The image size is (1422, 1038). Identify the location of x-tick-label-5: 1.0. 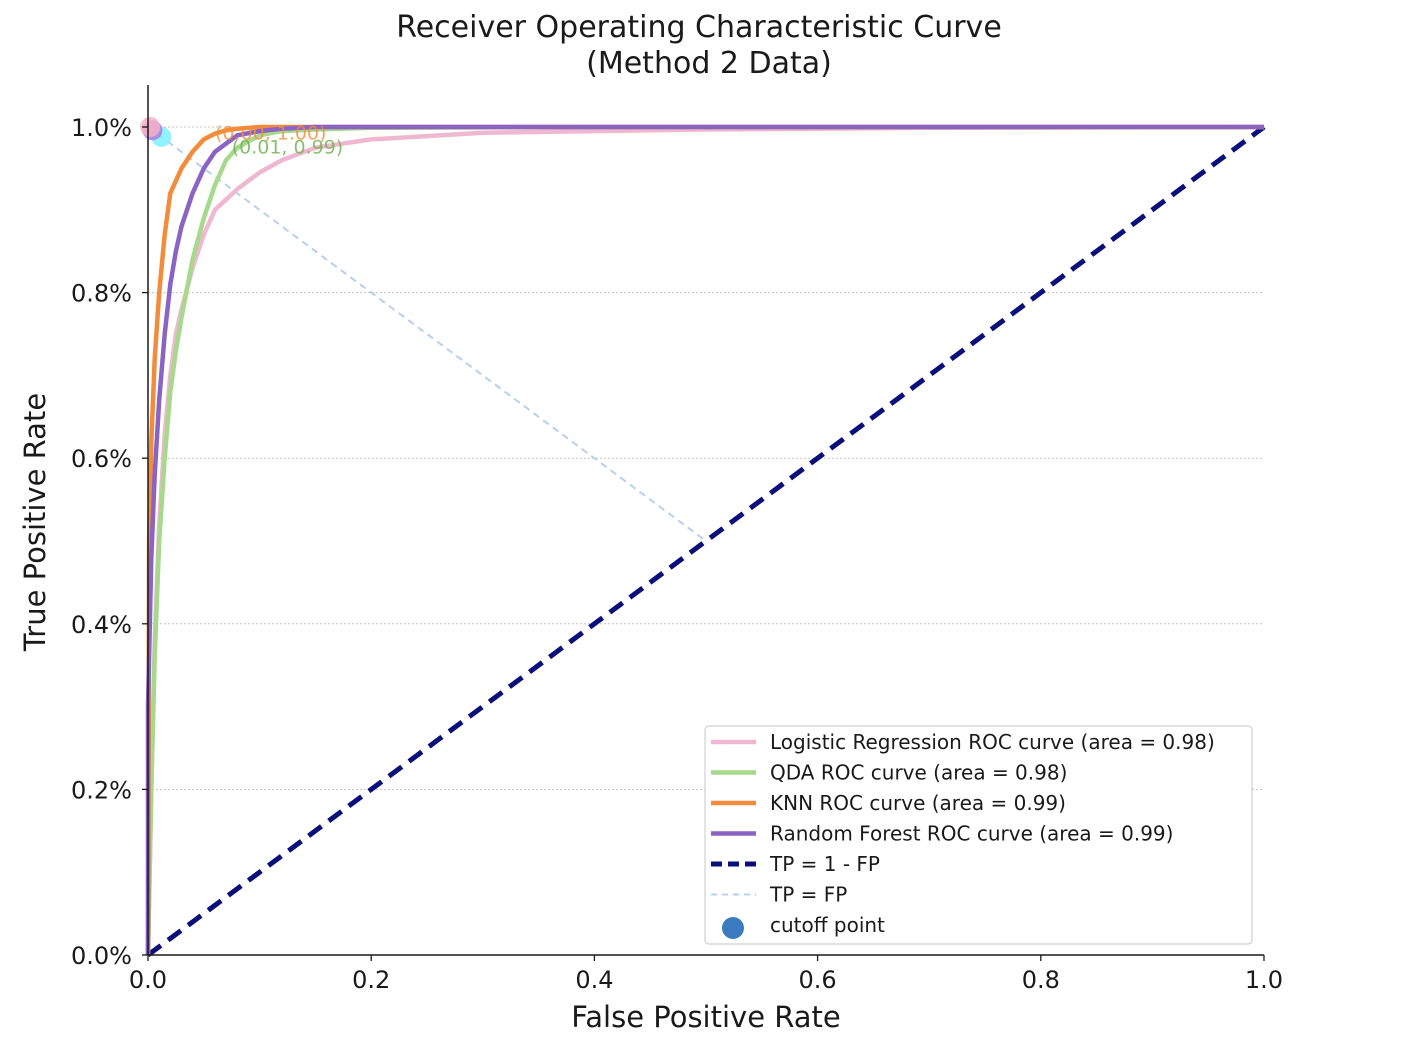
(1264, 980).